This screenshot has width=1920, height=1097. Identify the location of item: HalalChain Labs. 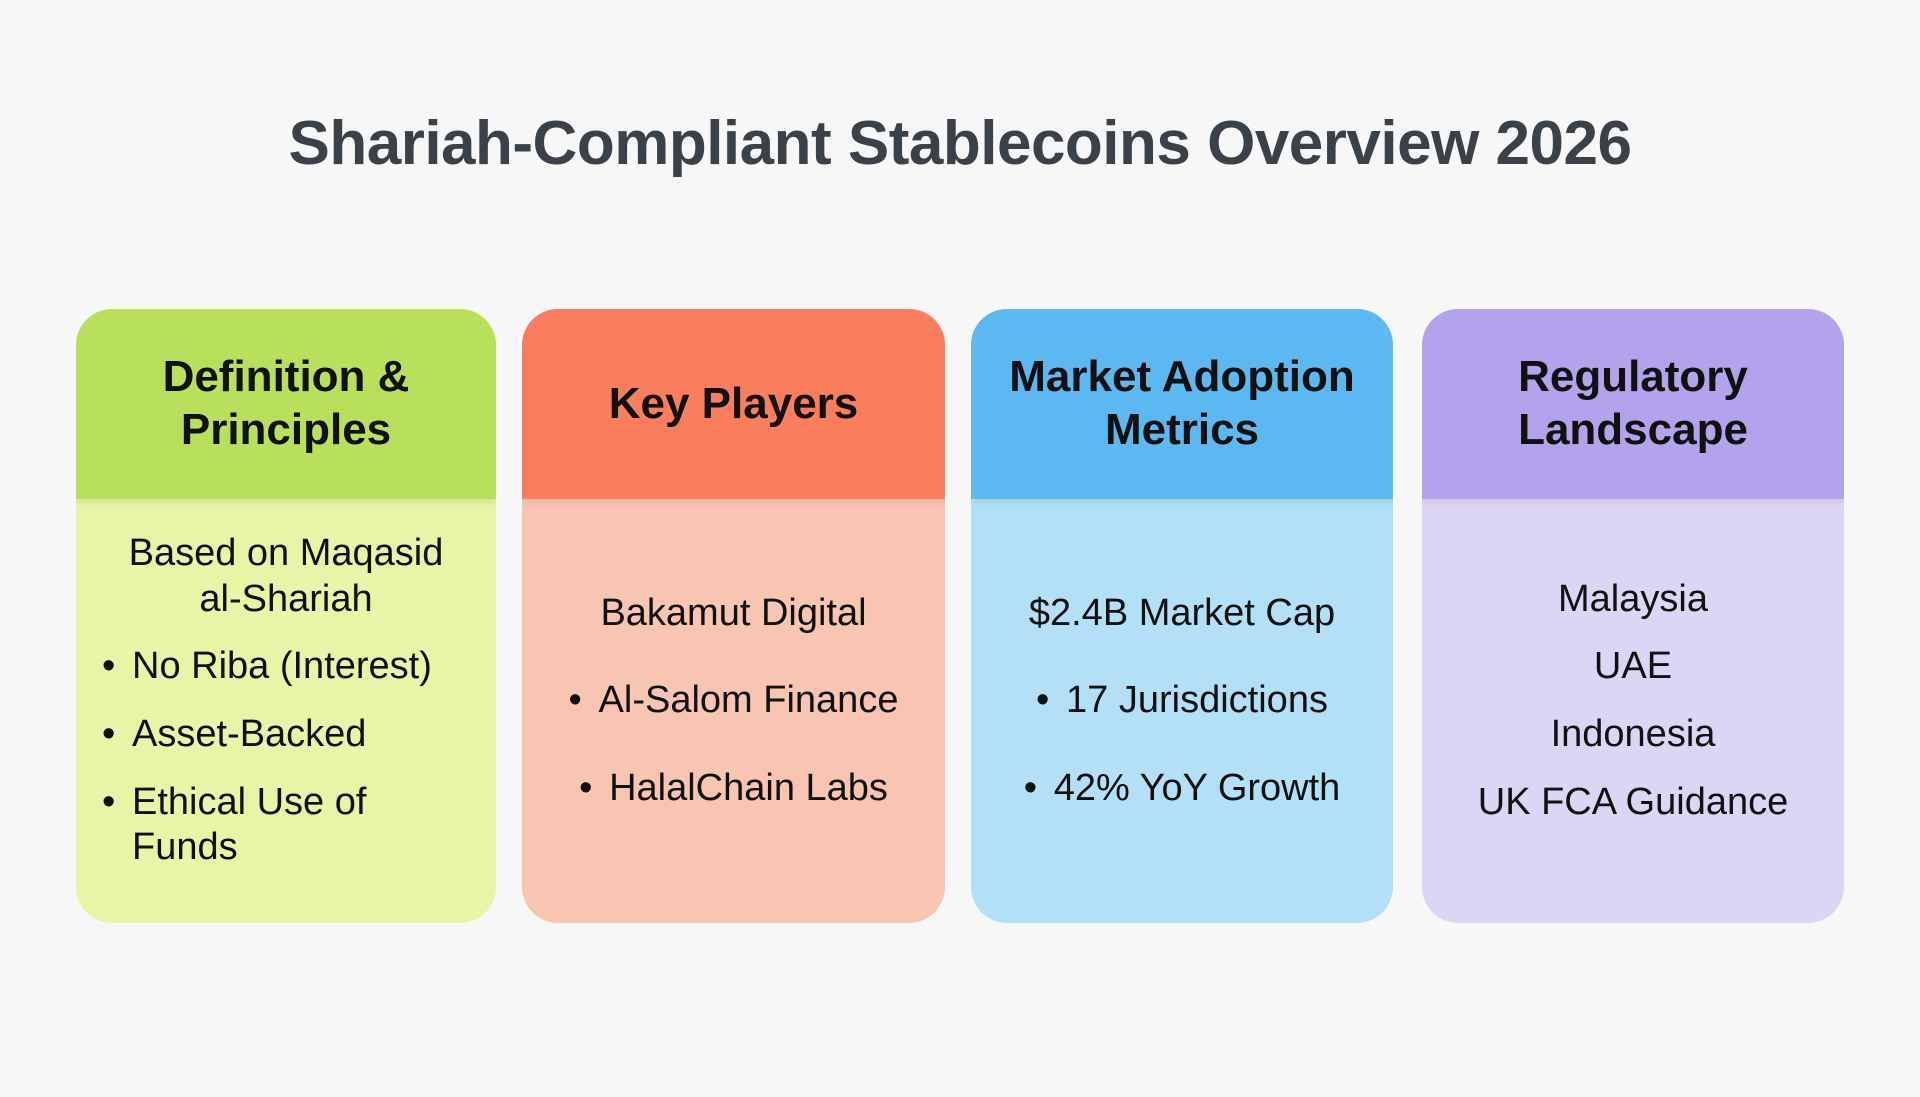
(733, 789).